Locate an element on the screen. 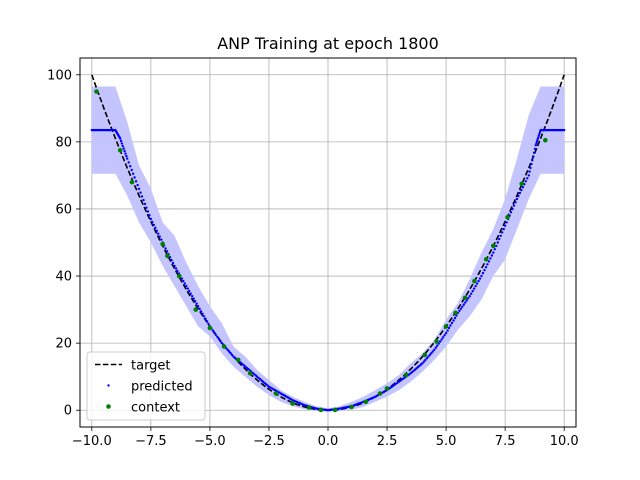  y-tick-label: 100 is located at coordinates (59, 75).